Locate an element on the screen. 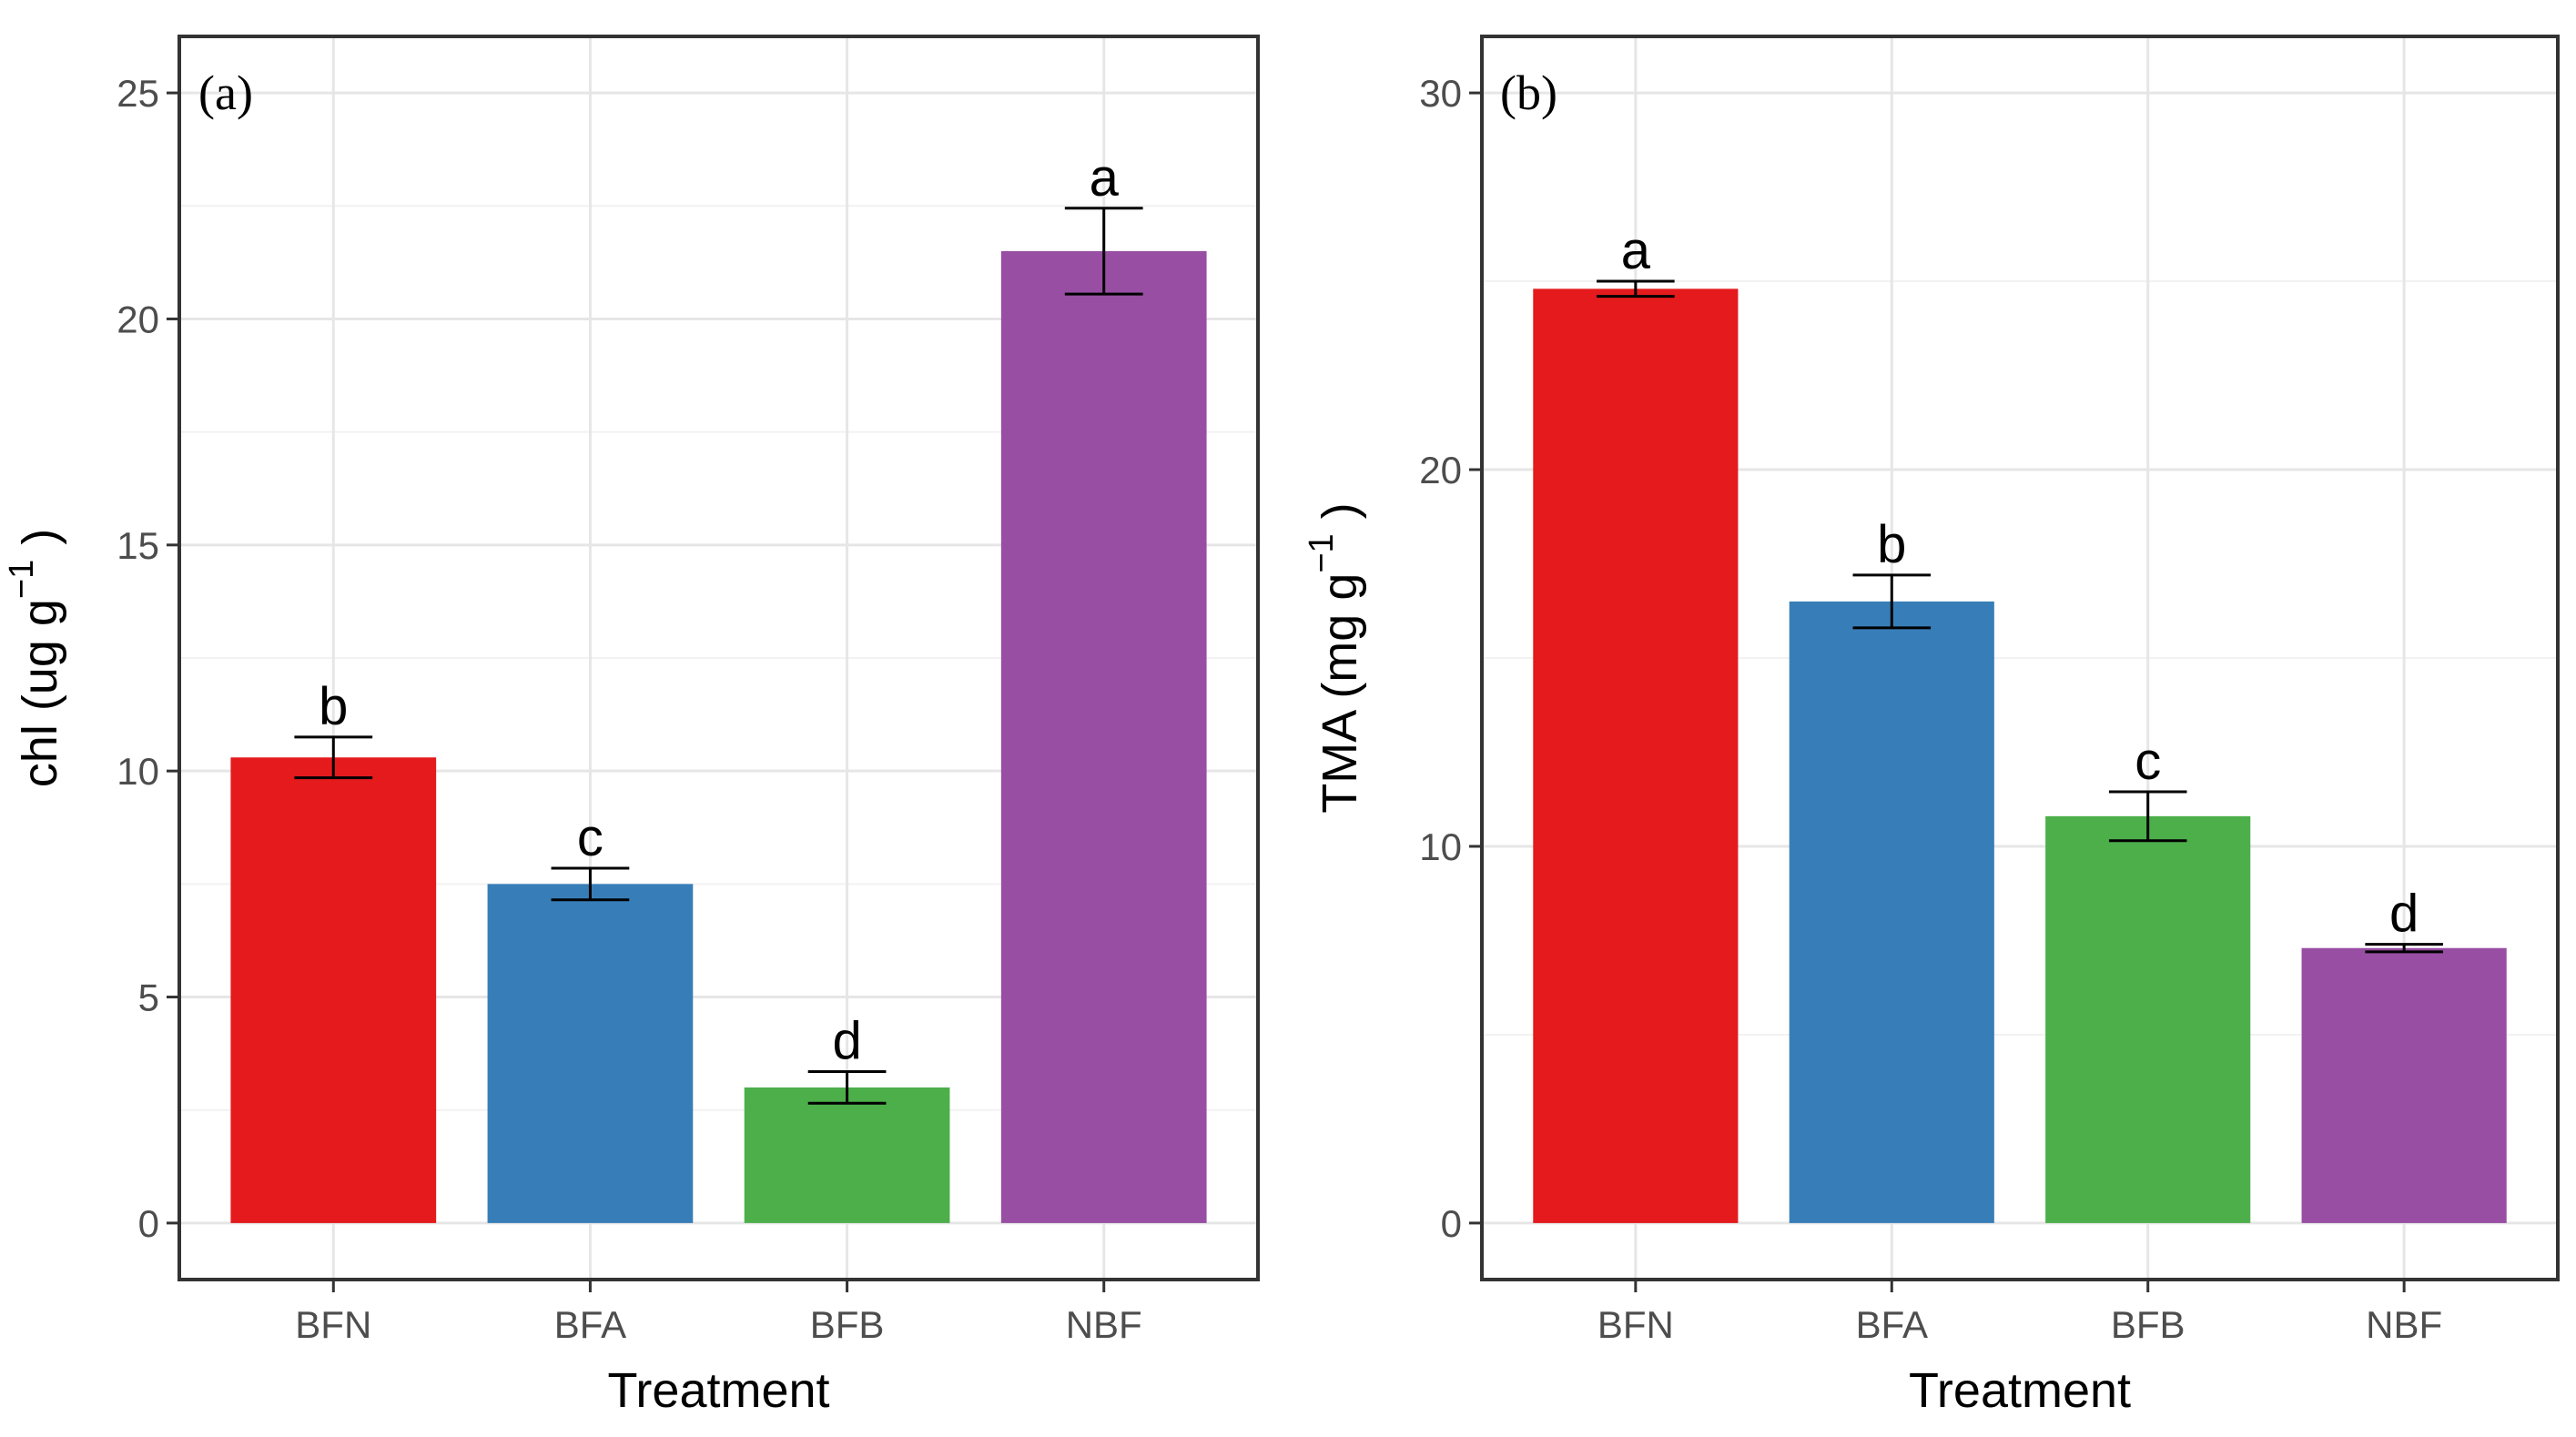 The width and height of the screenshot is (2576, 1437). y-axis-title: TMA (mg g−1) is located at coordinates (1335, 657).